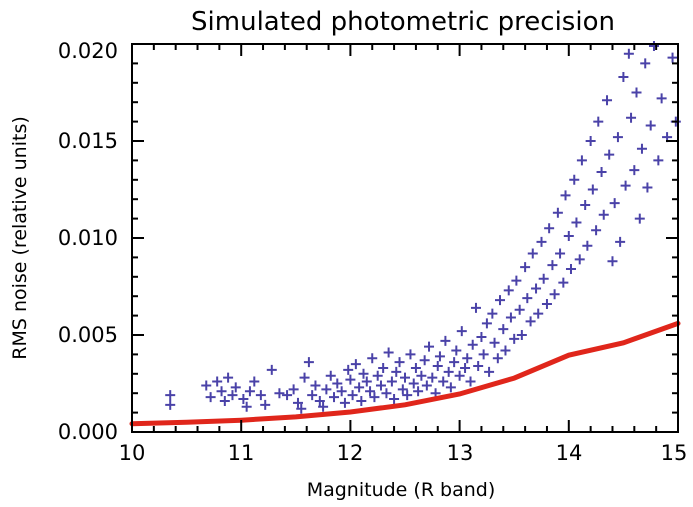  I want to click on x-tick-label: 12, so click(350, 453).